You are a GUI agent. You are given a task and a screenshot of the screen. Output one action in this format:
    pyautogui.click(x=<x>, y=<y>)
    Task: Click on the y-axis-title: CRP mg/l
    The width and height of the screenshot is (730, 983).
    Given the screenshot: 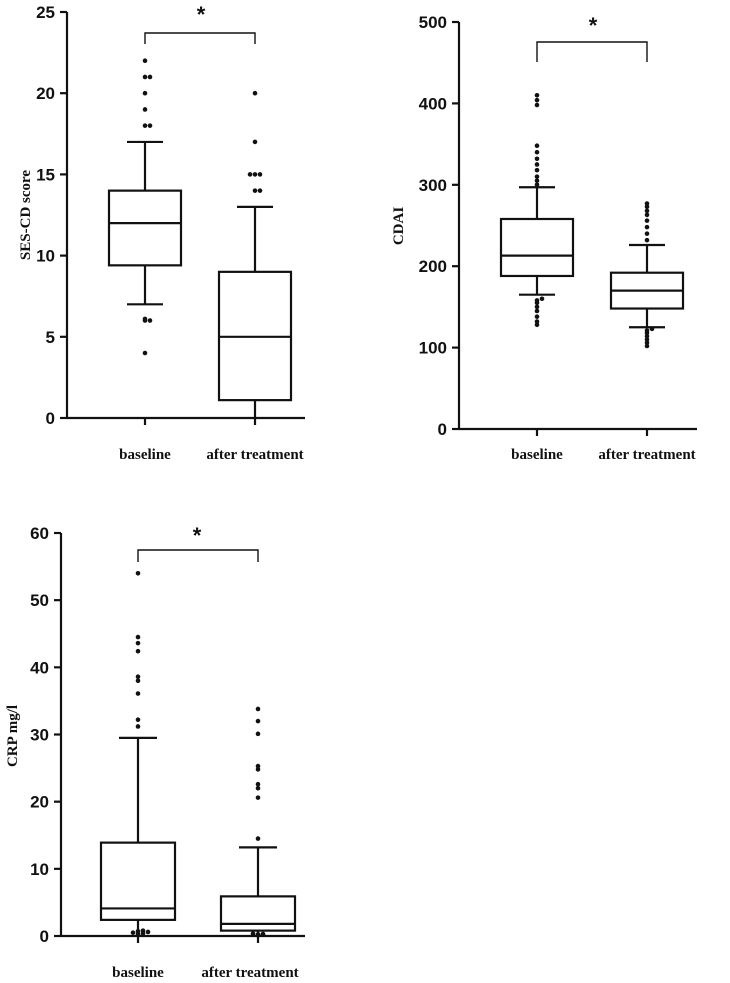 What is the action you would take?
    pyautogui.click(x=13, y=736)
    